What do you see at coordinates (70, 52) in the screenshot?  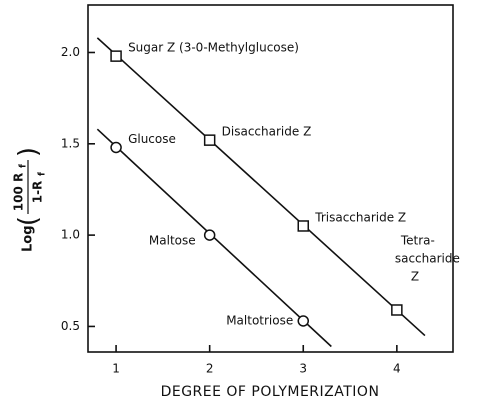 I see `y-tick-label: 2.0` at bounding box center [70, 52].